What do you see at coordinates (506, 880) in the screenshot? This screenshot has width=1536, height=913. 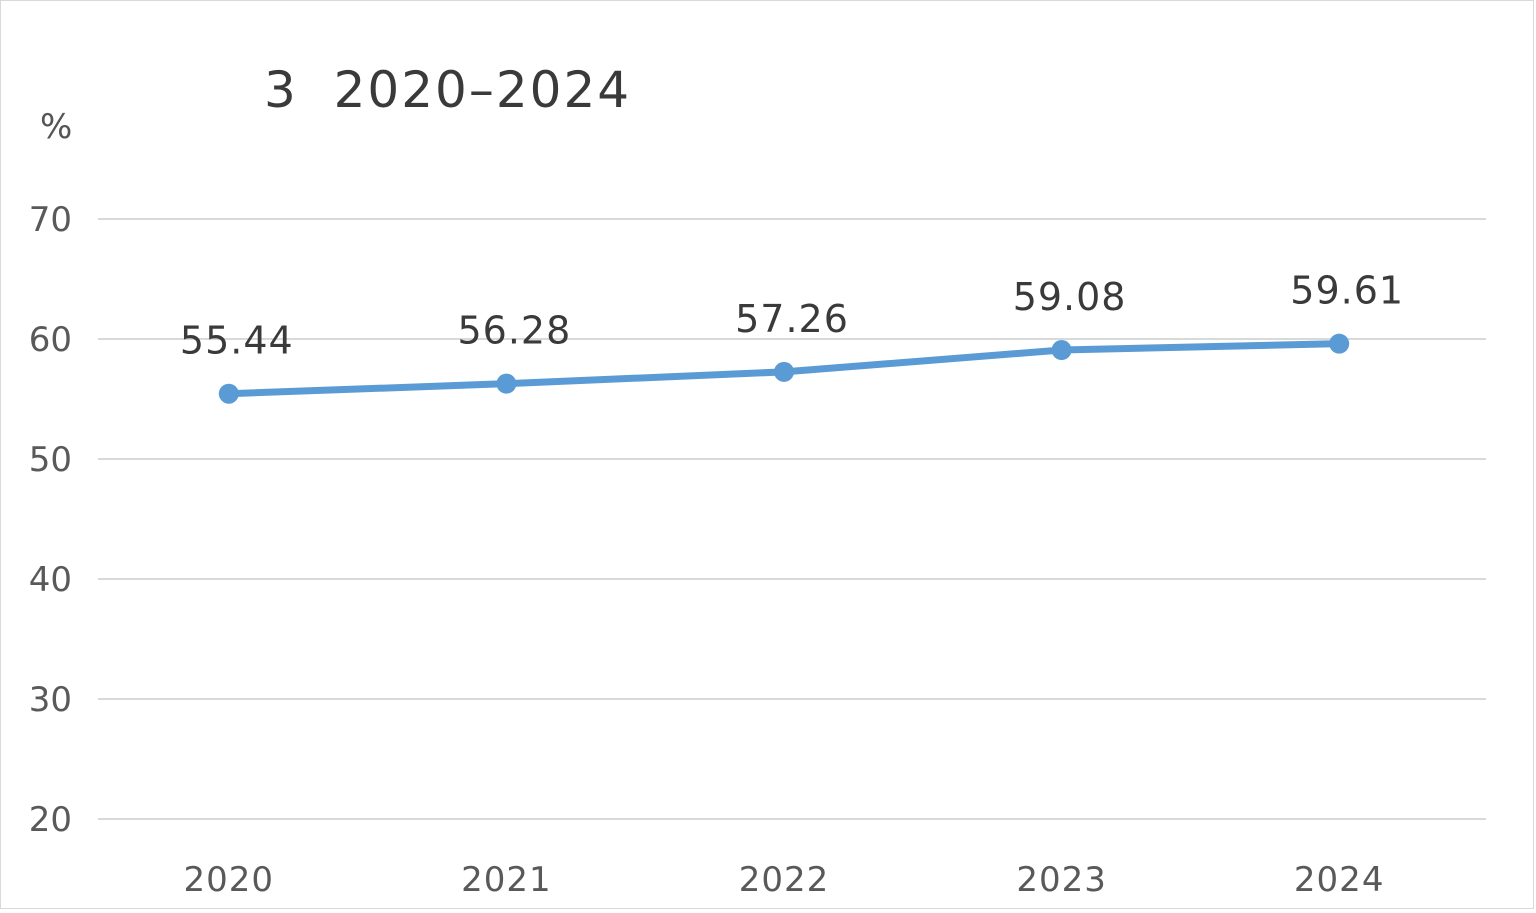 I see `x-tick-label: 2021` at bounding box center [506, 880].